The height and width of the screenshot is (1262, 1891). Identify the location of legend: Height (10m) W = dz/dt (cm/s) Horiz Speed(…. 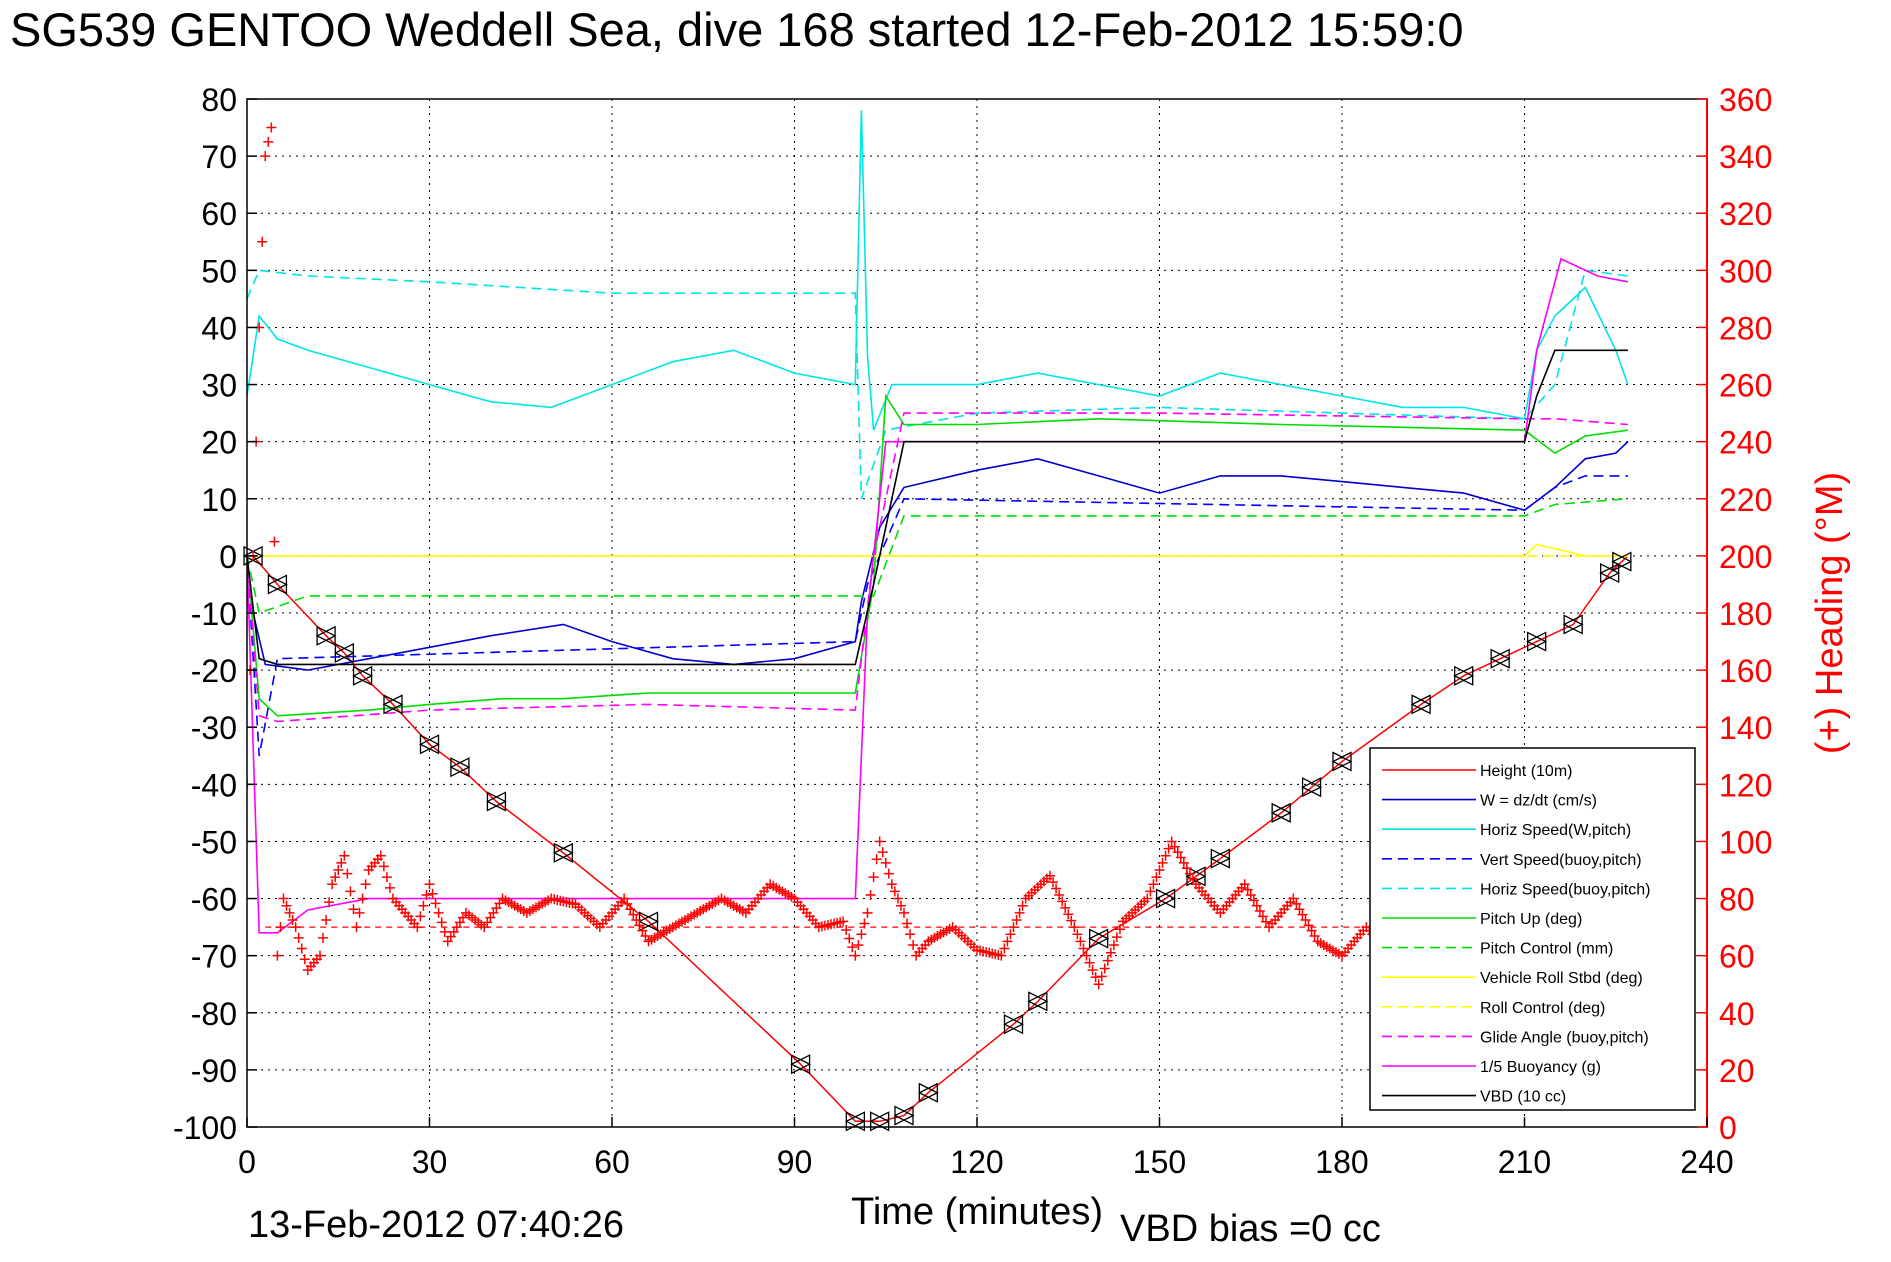
(1532, 929).